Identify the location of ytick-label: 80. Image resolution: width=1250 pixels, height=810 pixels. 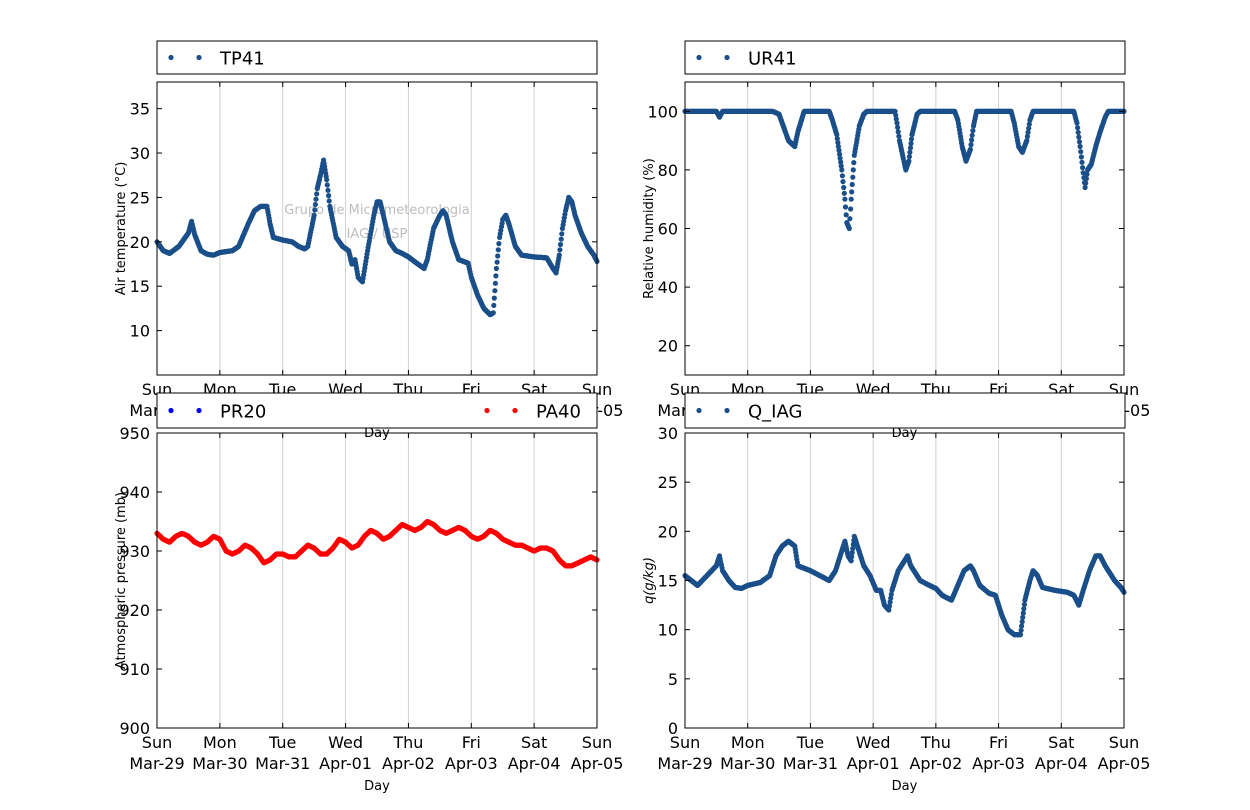
(668, 170).